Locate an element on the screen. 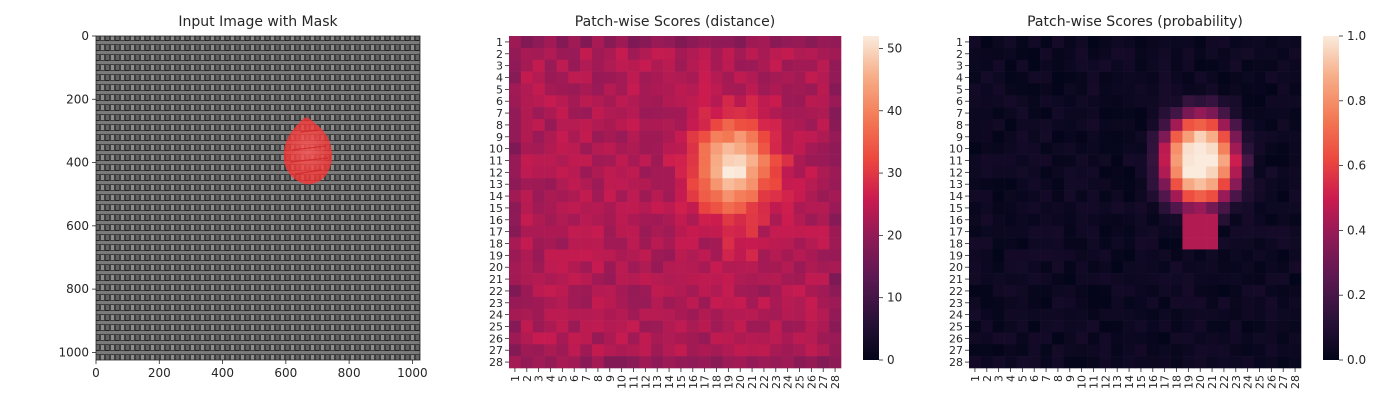 Image resolution: width=1400 pixels, height=400 pixels. y-tick-label: 9 is located at coordinates (959, 137).